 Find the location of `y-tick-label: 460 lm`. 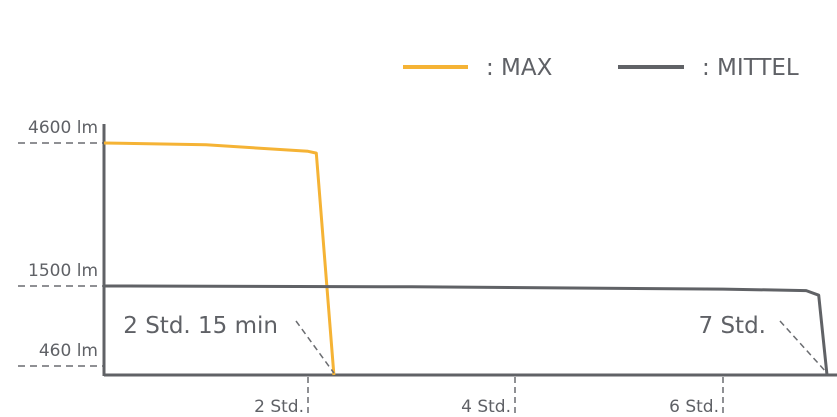

y-tick-label: 460 lm is located at coordinates (68, 351).